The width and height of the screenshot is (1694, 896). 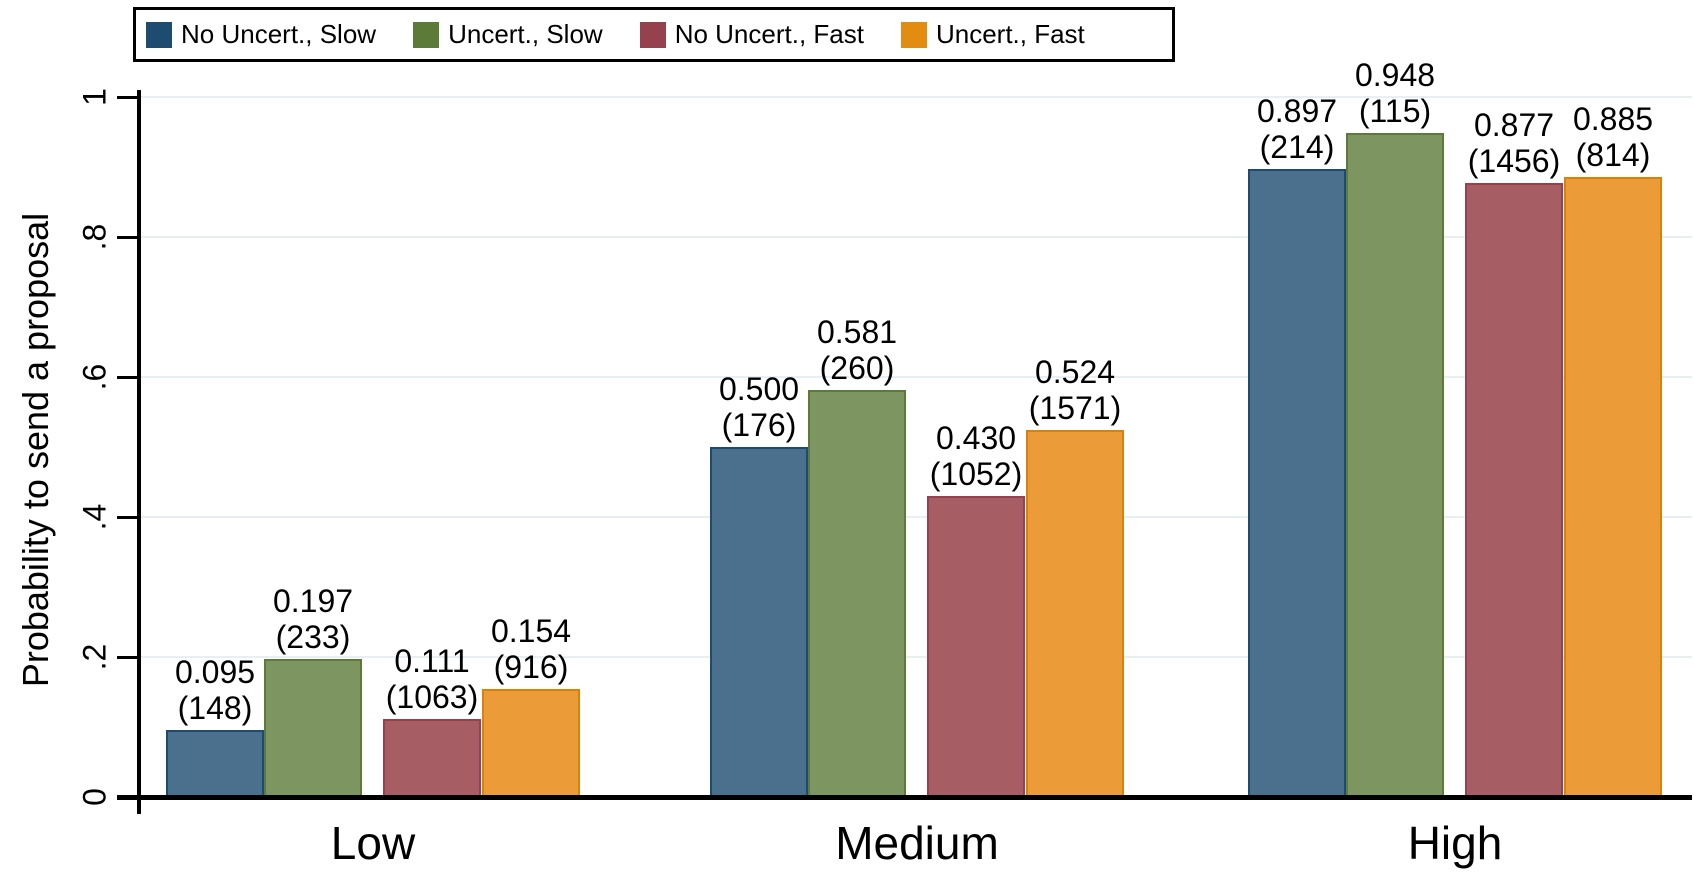 I want to click on bar-label: 0.948 (115), so click(x=1395, y=93).